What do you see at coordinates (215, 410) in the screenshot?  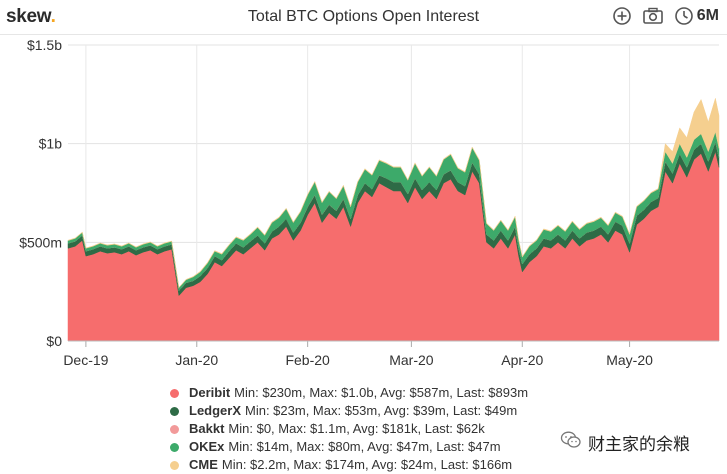 I see `legend-series-name: LedgerX` at bounding box center [215, 410].